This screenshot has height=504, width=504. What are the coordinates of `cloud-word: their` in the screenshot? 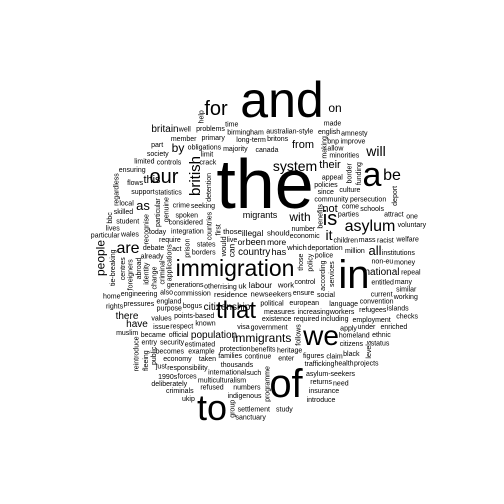 It's located at (330, 165).